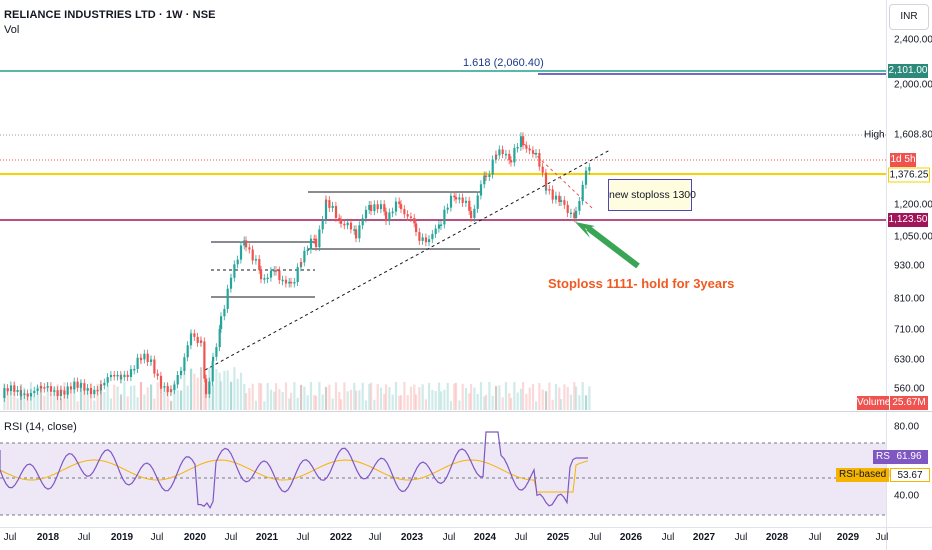  Describe the element at coordinates (110, 15) in the screenshot. I see `symbol-title: RELIANCE INDUSTRIES LTD · 1W · NSE` at that location.